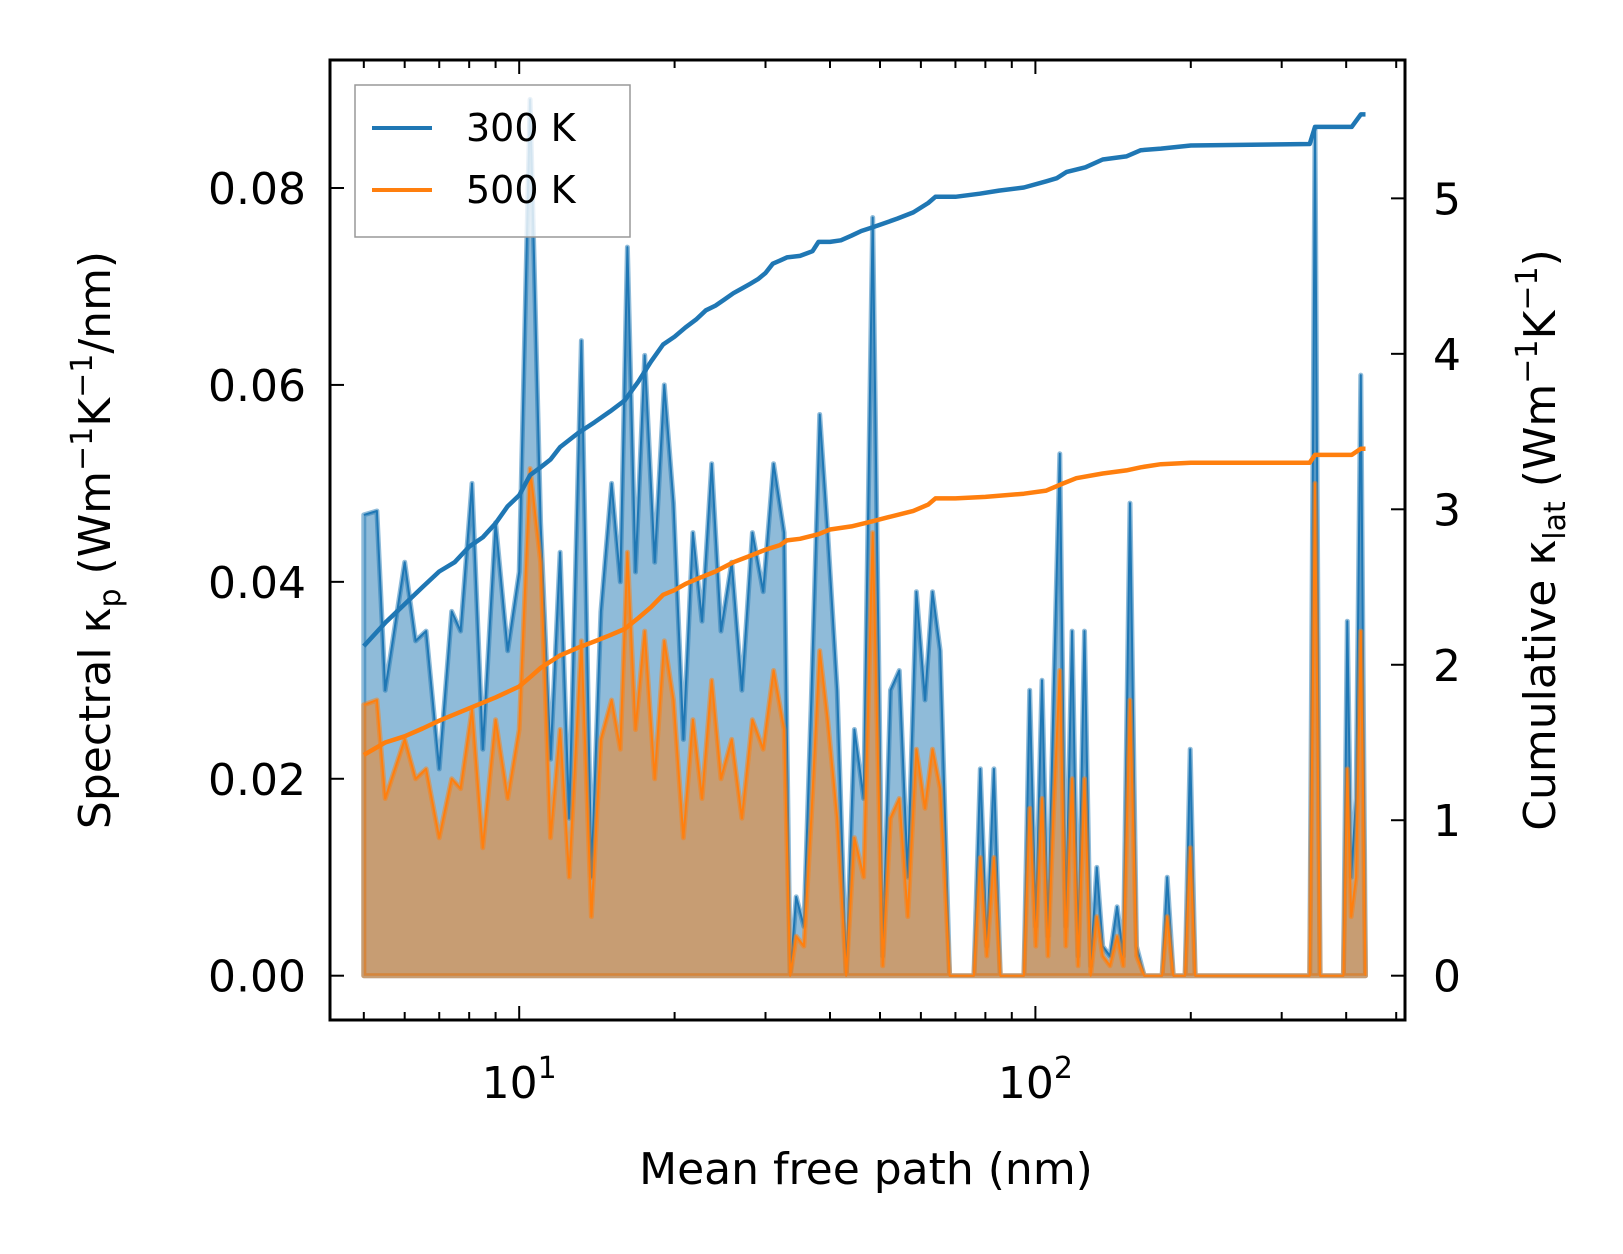 This screenshot has width=1623, height=1254. What do you see at coordinates (257, 386) in the screenshot?
I see `y-left-tick-label: 0.06` at bounding box center [257, 386].